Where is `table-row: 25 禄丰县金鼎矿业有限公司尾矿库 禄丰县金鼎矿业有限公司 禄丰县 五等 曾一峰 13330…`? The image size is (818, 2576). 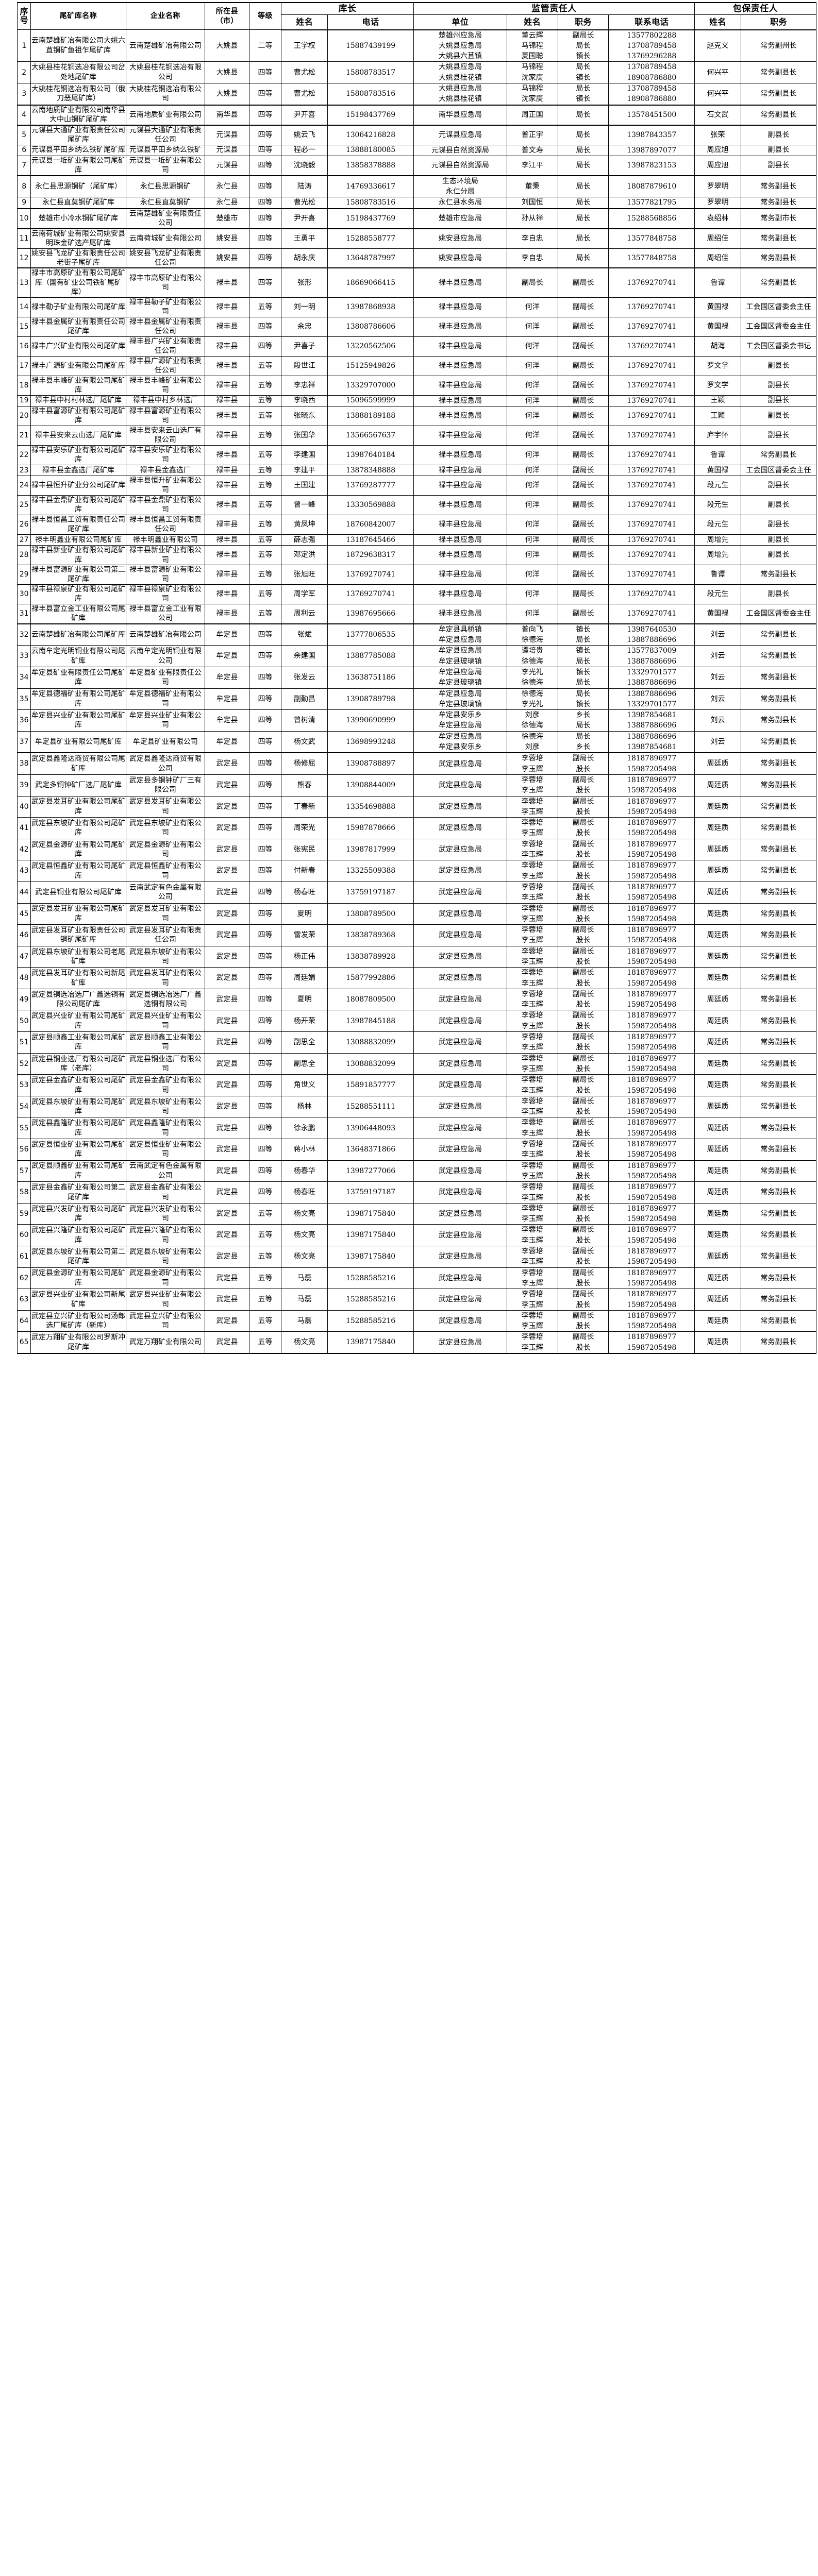
table-row: 25 禄丰县金鼎矿业有限公司尾矿库 禄丰县金鼎矿业有限公司 禄丰县 五等 曾一峰 13330… is located at coordinates (416, 505).